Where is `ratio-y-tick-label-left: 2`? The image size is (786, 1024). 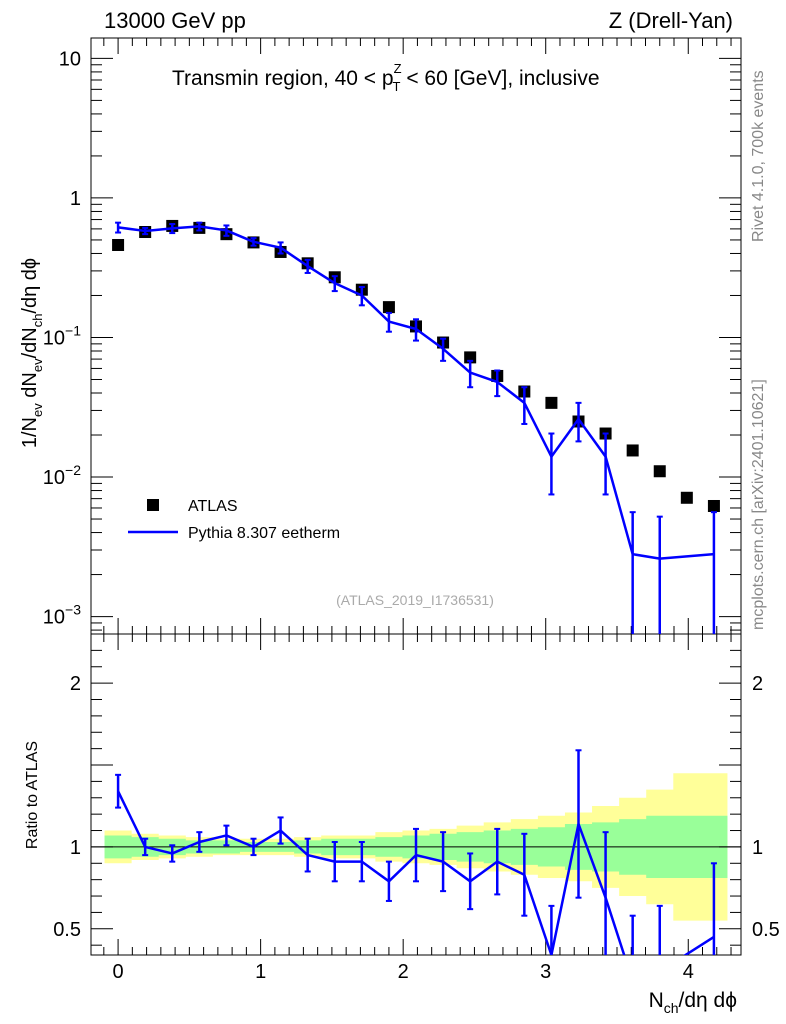
ratio-y-tick-label-left: 2 is located at coordinates (75, 684).